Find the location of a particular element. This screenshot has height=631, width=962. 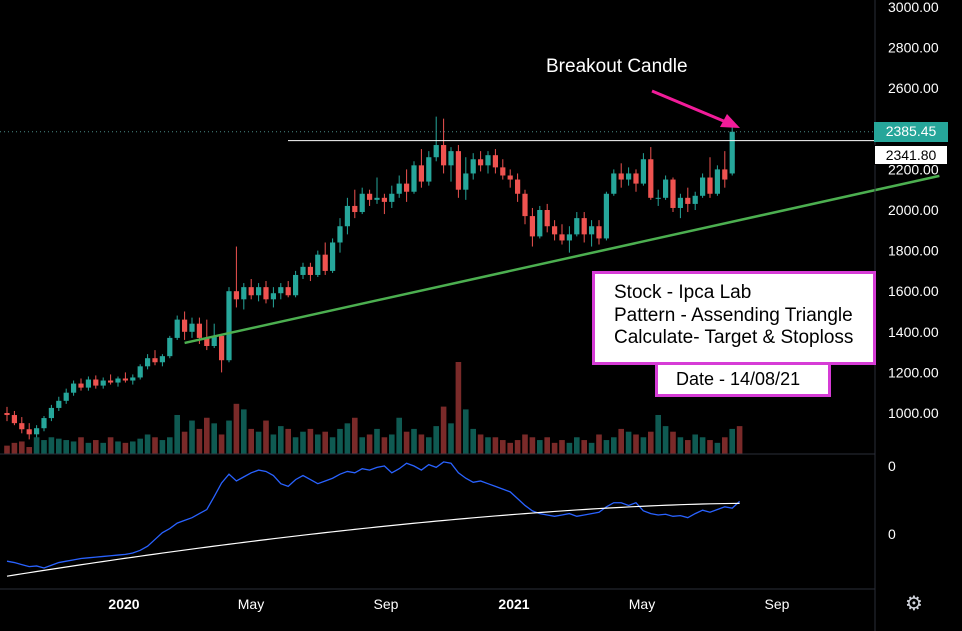

price-tick-label: 1400.00 is located at coordinates (913, 332).